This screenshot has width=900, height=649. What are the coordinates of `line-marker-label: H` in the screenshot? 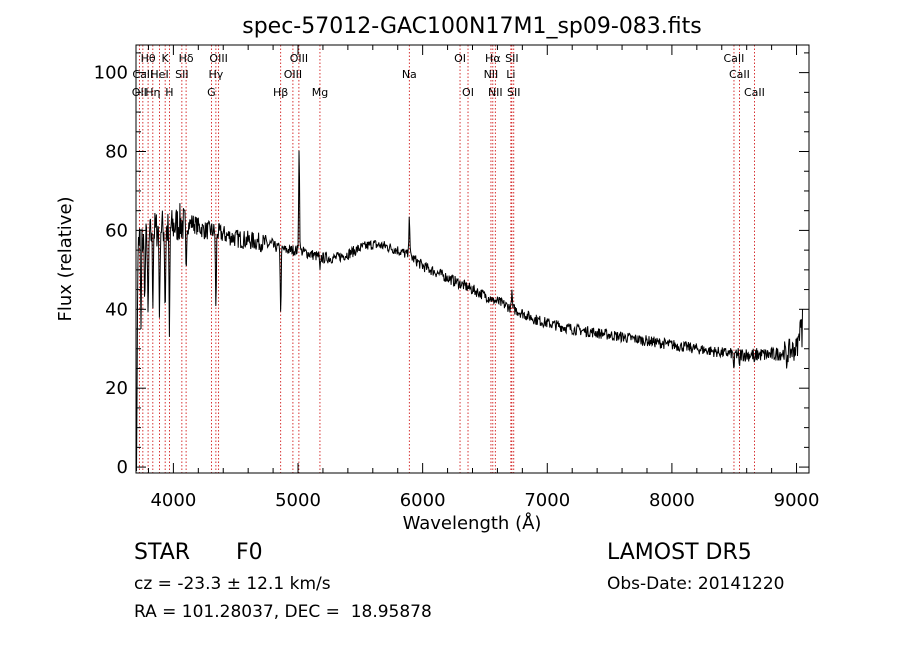 It's located at (169, 92).